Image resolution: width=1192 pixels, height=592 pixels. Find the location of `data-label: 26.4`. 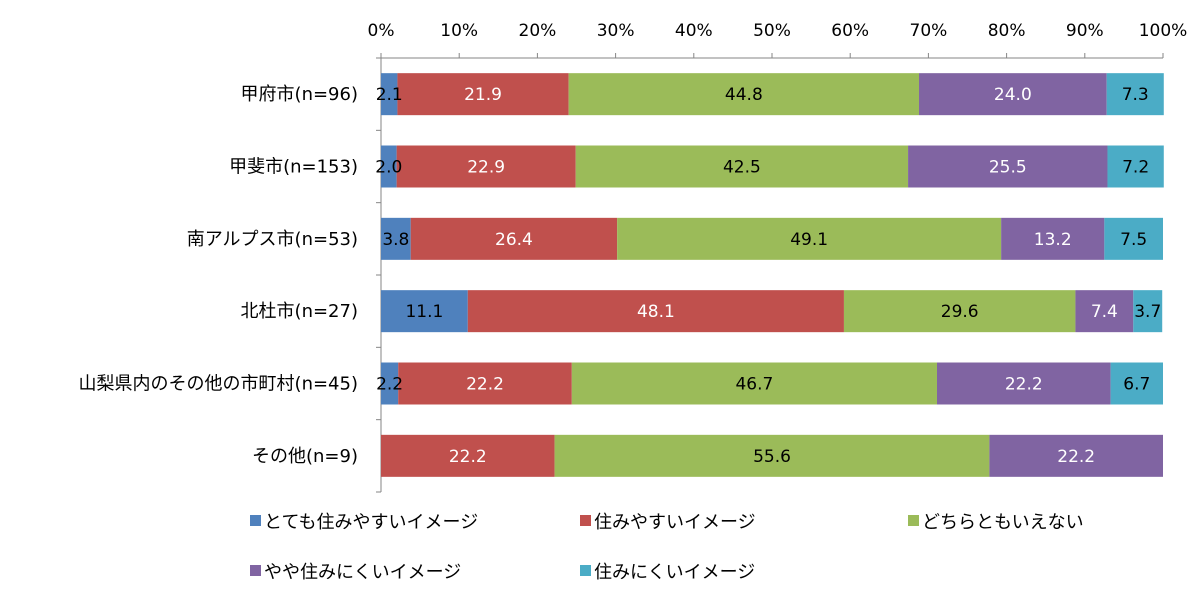

data-label: 26.4 is located at coordinates (514, 240).